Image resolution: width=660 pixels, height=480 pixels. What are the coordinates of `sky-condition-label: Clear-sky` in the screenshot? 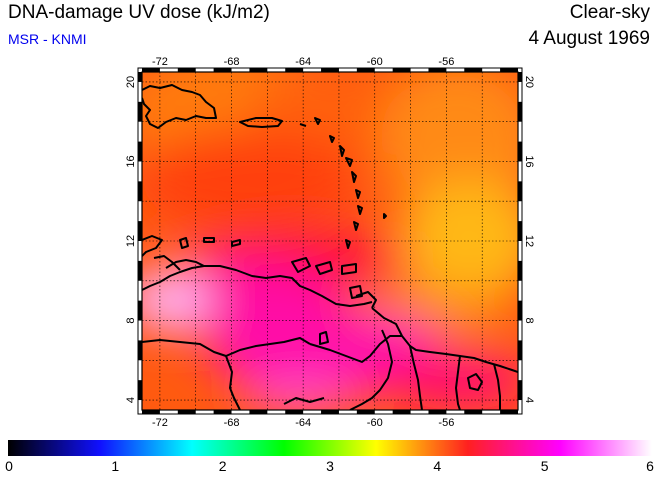 It's located at (609, 12).